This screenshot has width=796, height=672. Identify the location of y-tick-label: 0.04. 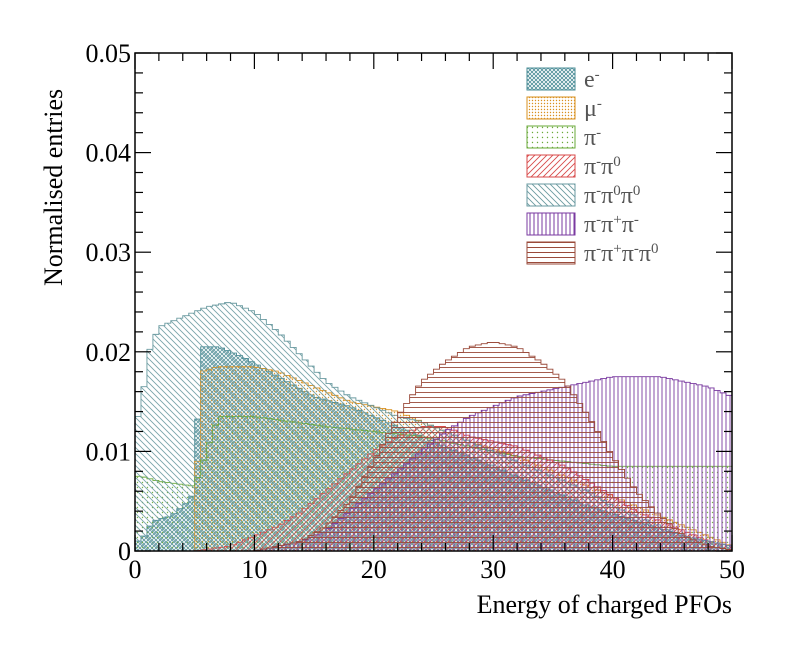
(109, 153).